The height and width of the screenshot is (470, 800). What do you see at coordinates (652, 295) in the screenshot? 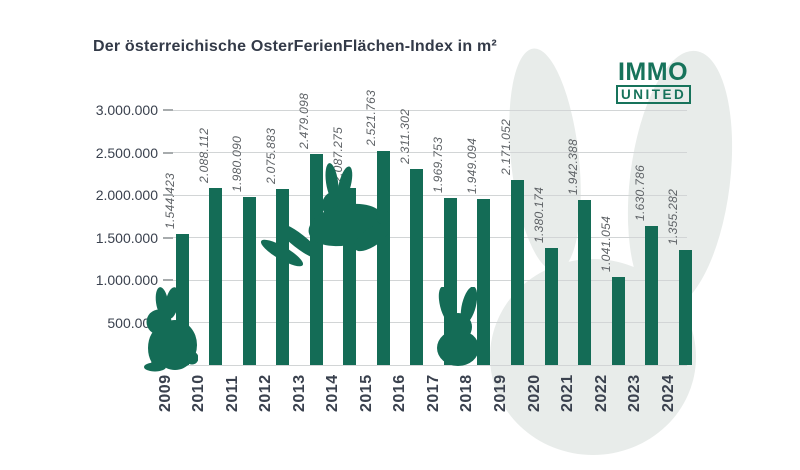
I see `bar-2023` at bounding box center [652, 295].